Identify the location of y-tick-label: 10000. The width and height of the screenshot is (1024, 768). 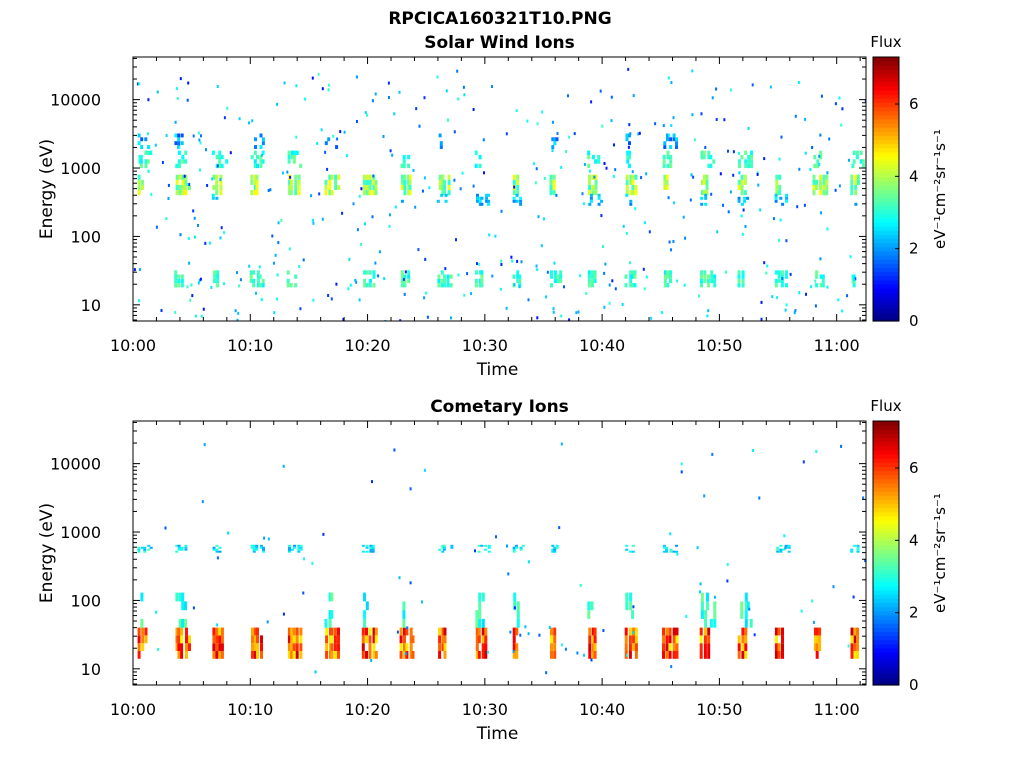
(75, 100).